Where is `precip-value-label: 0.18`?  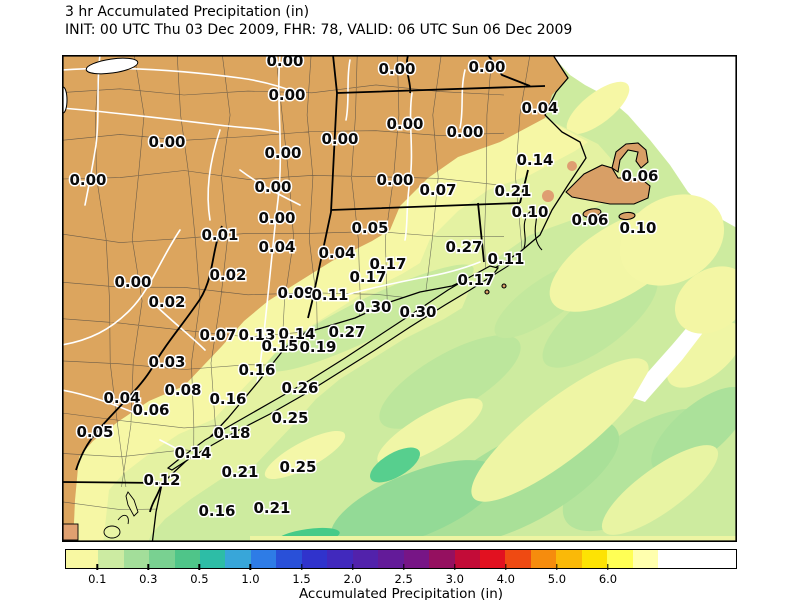
precip-value-label: 0.18 is located at coordinates (231, 433).